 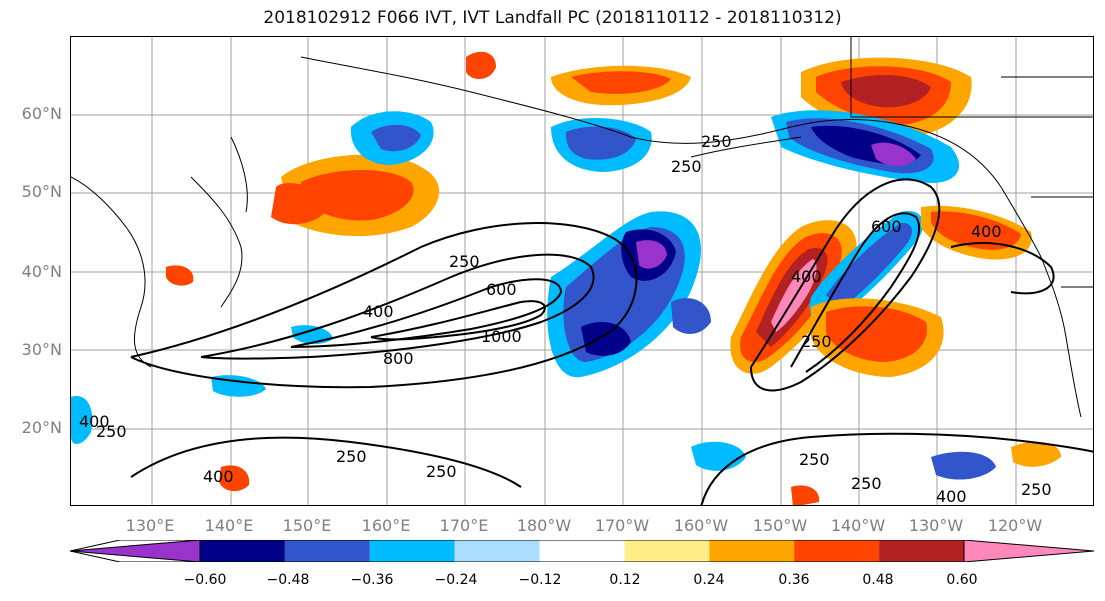 What do you see at coordinates (150, 525) in the screenshot?
I see `lon-label-130e: 130°E` at bounding box center [150, 525].